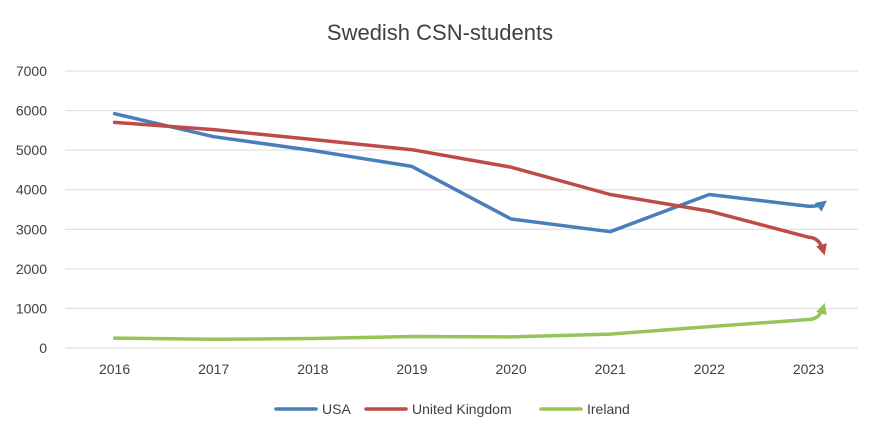  I want to click on legend: USA United Kingdom Ireland, so click(452, 409).